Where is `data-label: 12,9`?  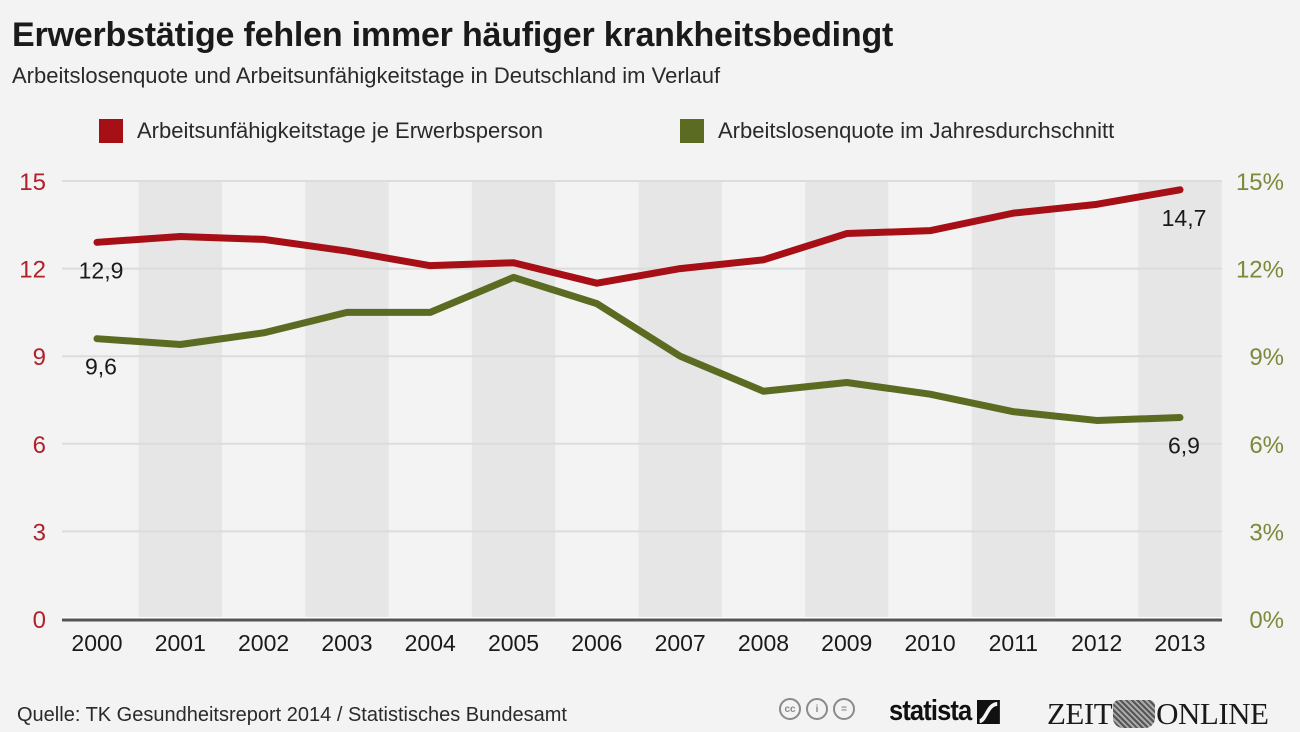
data-label: 12,9 is located at coordinates (101, 270).